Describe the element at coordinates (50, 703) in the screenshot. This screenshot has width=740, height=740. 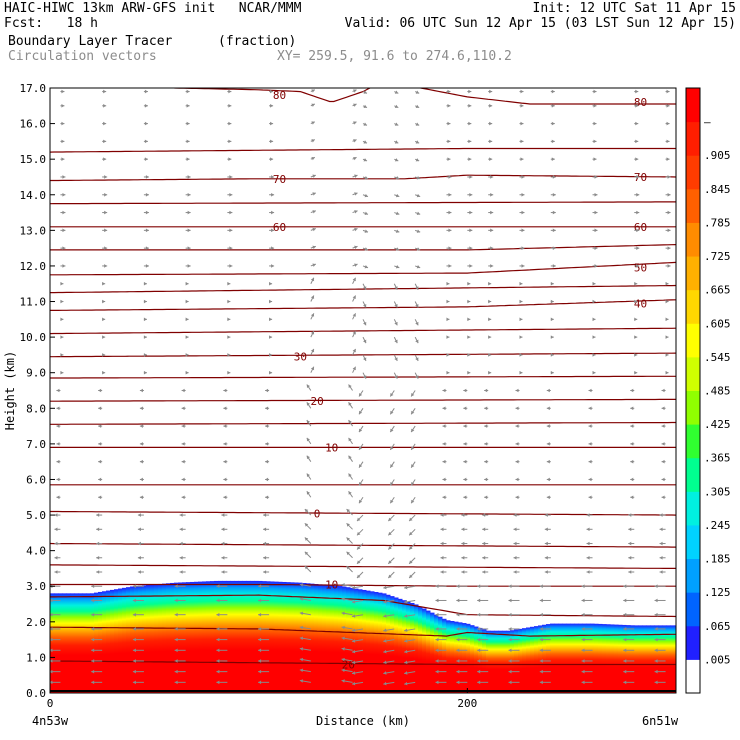
I see `x-tick-label: 0` at that location.